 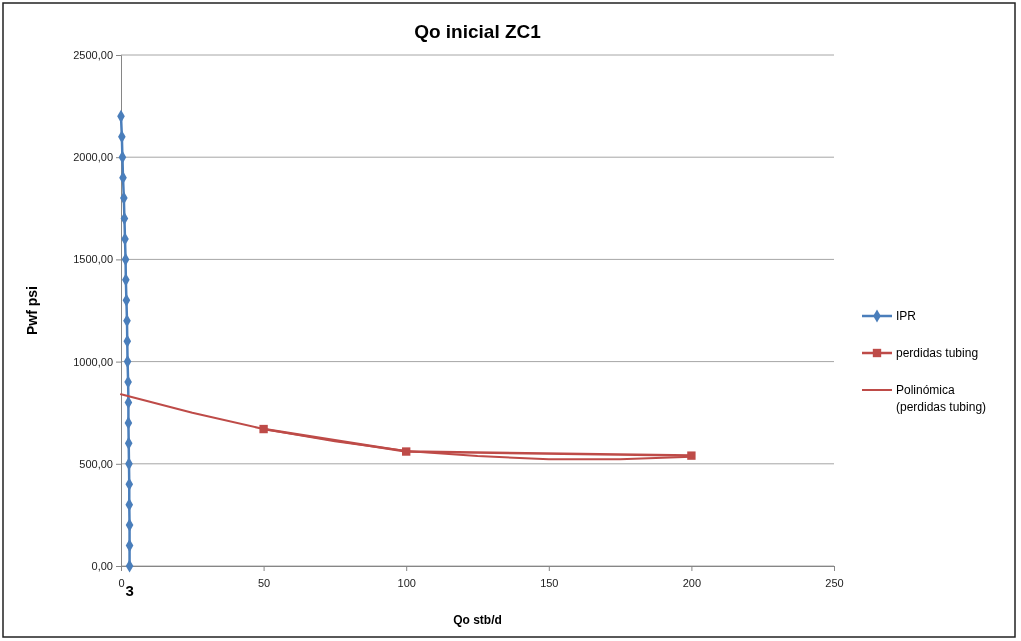 I want to click on legend-label: Polinómica (perdidas tubing), so click(x=941, y=398).